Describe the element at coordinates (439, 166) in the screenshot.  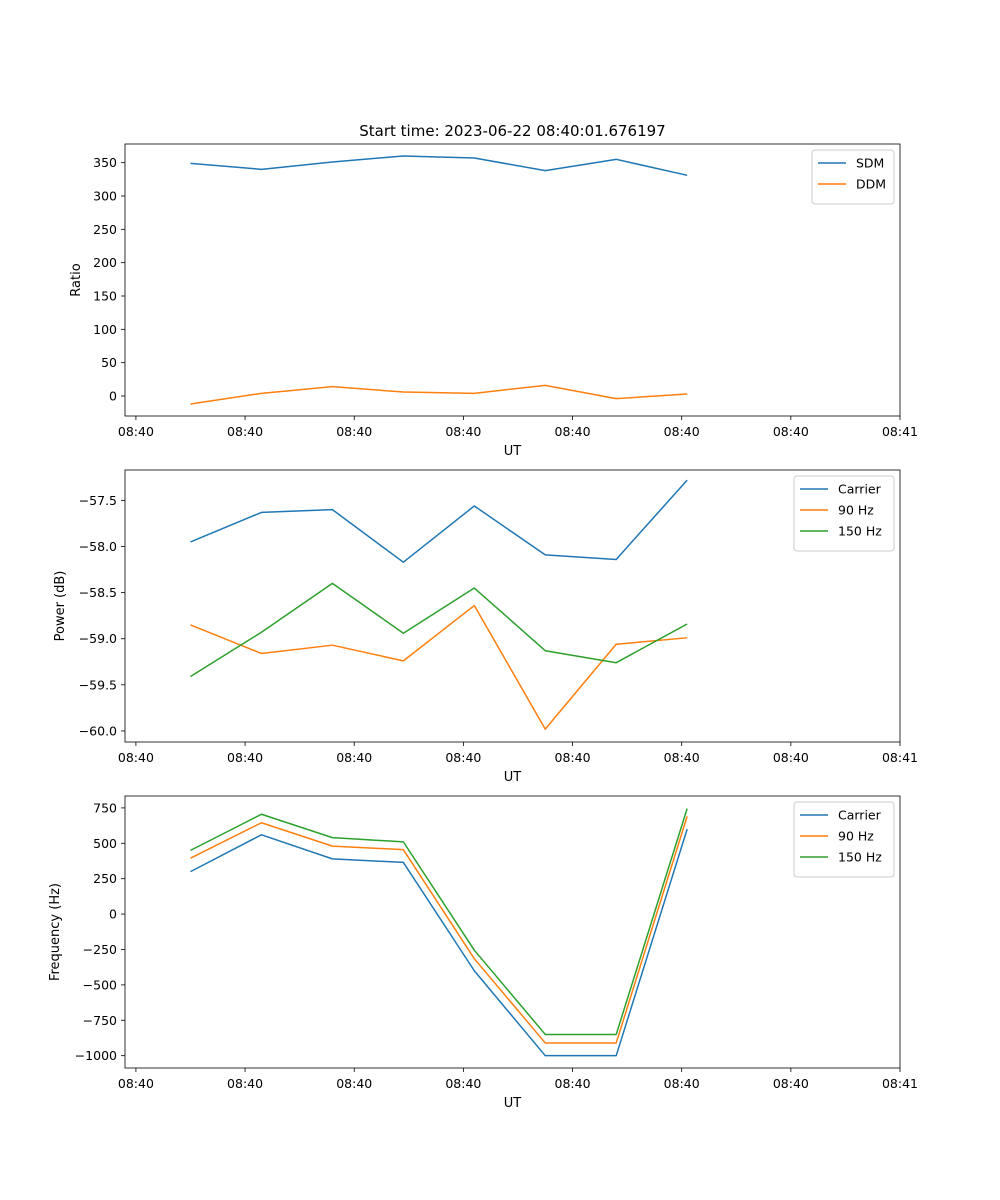
I see `series-line-sdm` at that location.